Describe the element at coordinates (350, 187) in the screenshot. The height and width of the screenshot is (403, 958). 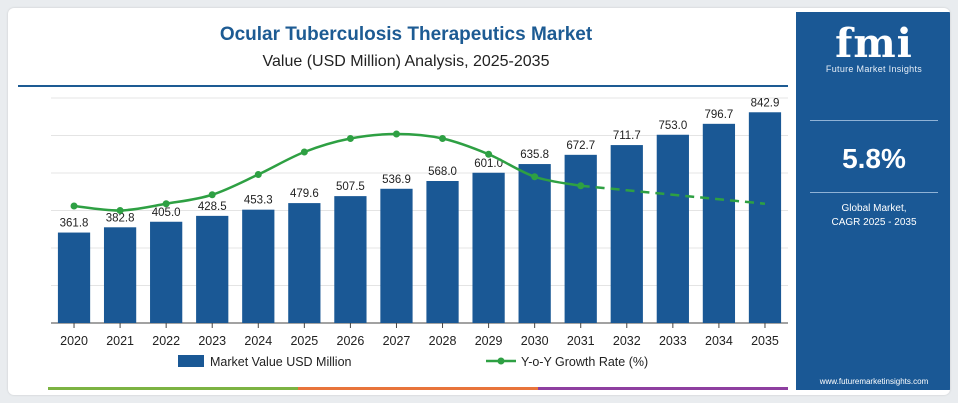
I see `bar-value-label: 507.5` at that location.